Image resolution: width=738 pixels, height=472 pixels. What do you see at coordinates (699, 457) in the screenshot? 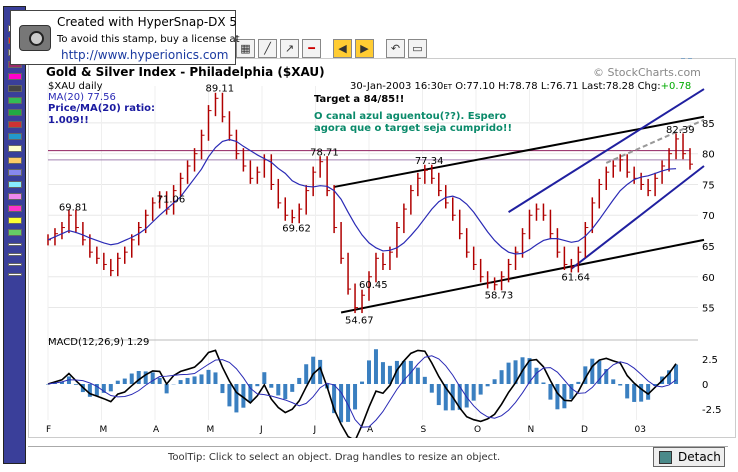
I see `detach-label: Detach` at bounding box center [699, 457].